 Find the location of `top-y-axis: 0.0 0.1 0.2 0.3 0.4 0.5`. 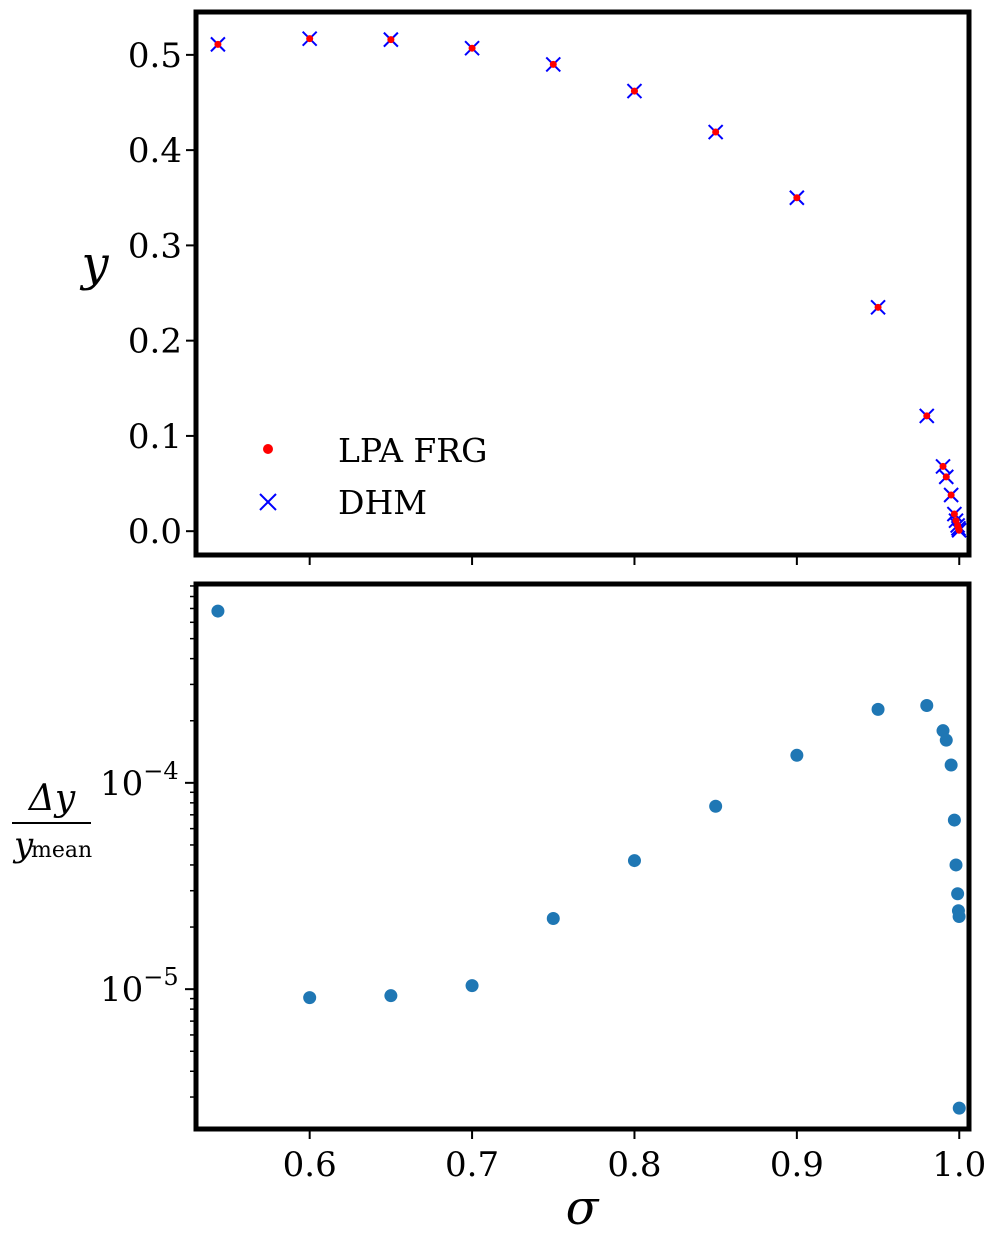

top-y-axis: 0.0 0.1 0.2 0.3 0.4 0.5 is located at coordinates (162, 294).